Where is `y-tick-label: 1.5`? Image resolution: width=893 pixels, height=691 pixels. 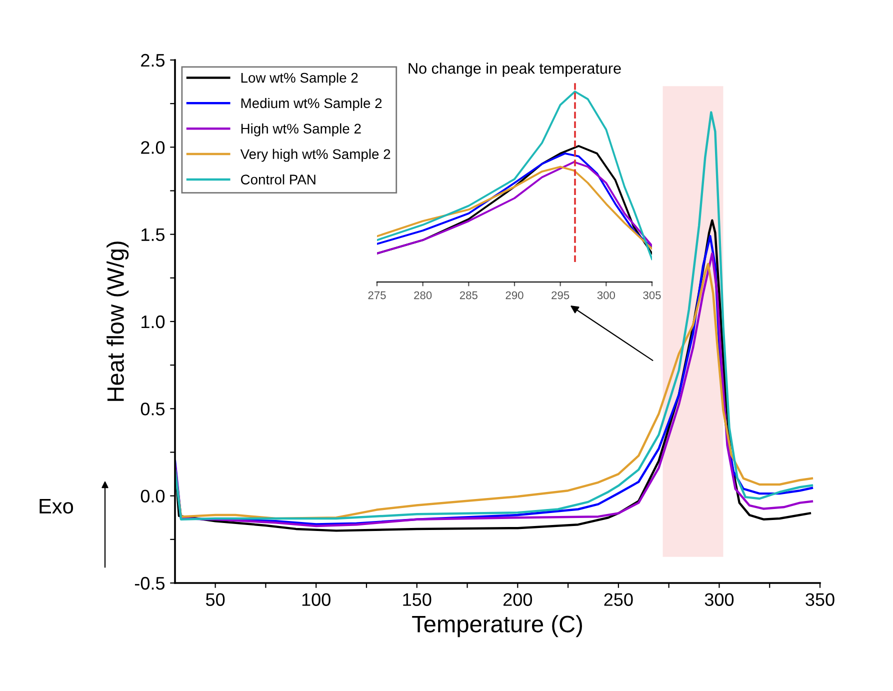
y-tick-label: 1.5 is located at coordinates (153, 235).